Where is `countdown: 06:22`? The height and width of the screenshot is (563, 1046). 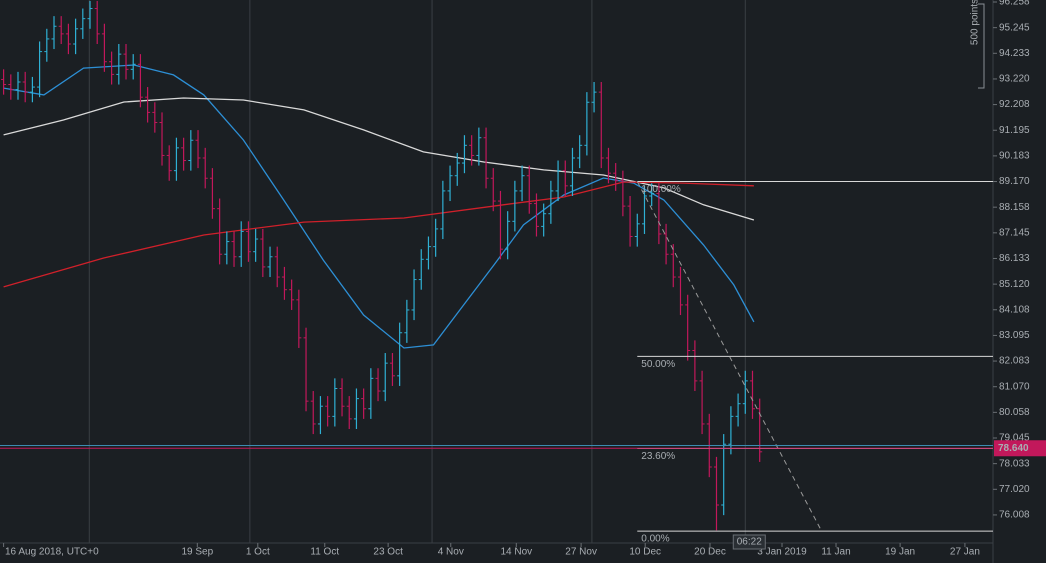 countdown: 06:22 is located at coordinates (749, 542).